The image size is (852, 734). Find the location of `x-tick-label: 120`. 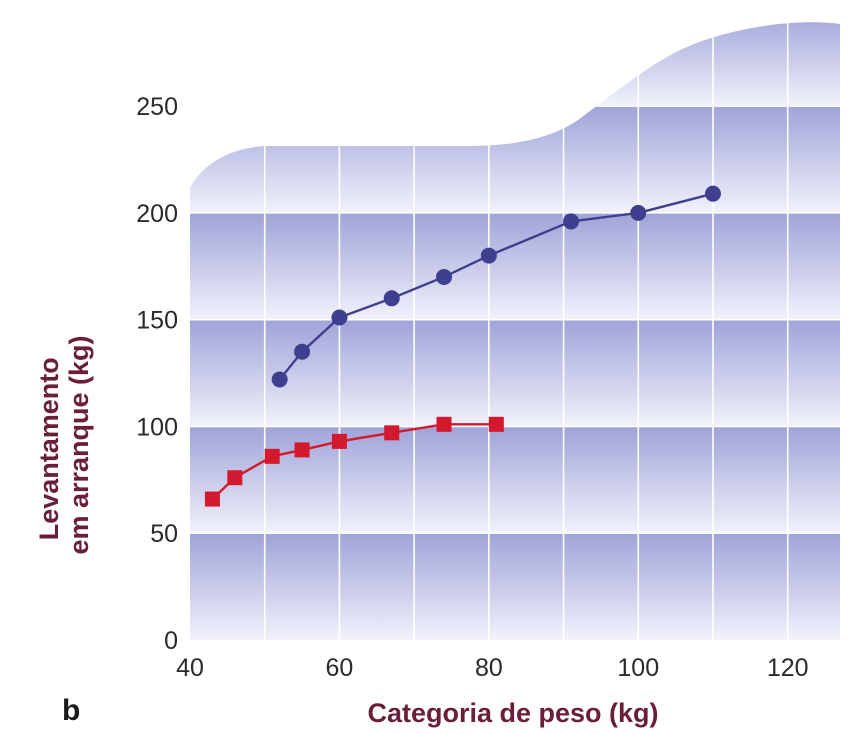

x-tick-label: 120 is located at coordinates (788, 668).